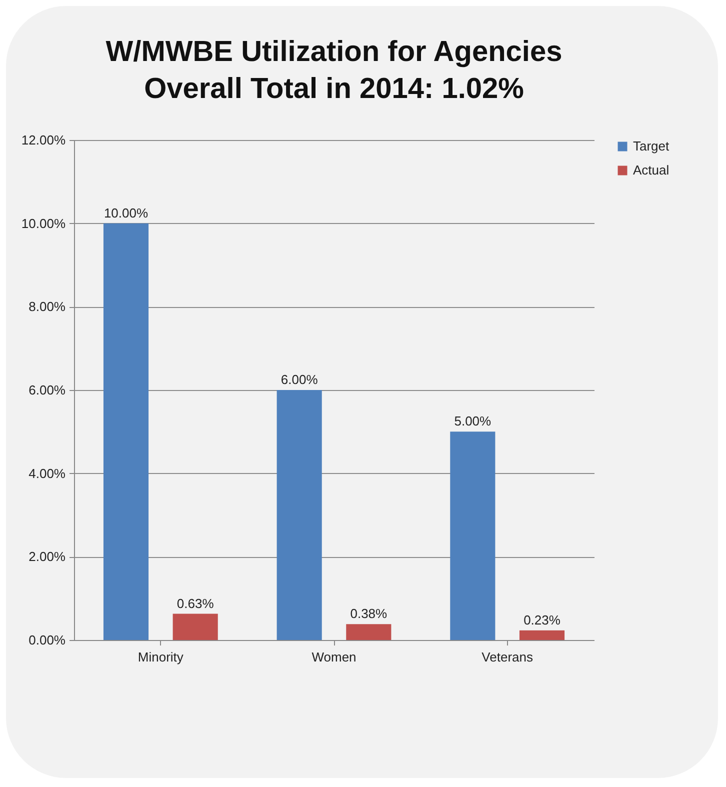  What do you see at coordinates (651, 170) in the screenshot?
I see `legend-label: Actual` at bounding box center [651, 170].